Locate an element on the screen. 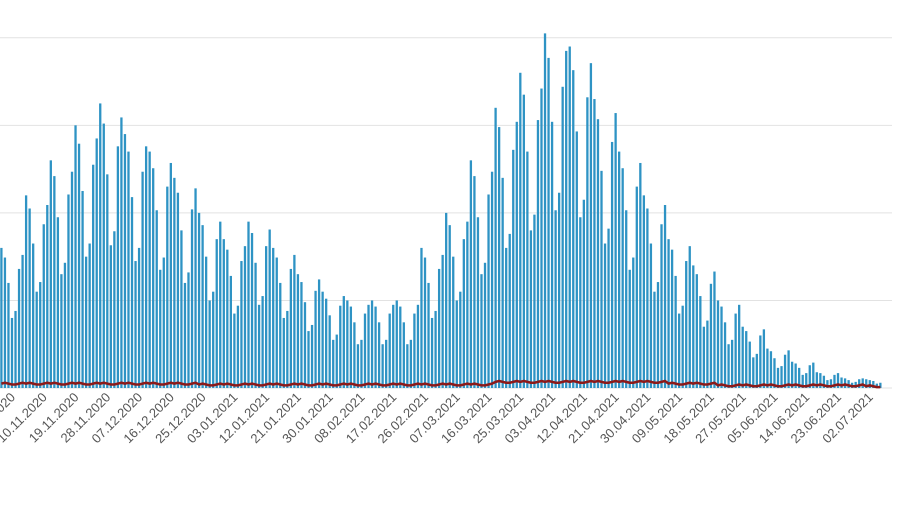 The width and height of the screenshot is (900, 505). line is located at coordinates (441, 384).